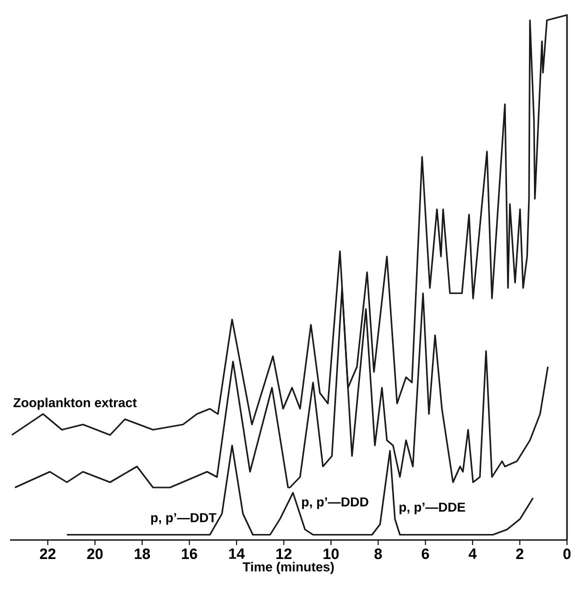 Image resolution: width=571 pixels, height=596 pixels. What do you see at coordinates (288, 568) in the screenshot?
I see `x-axis-title: Time (minutes)` at bounding box center [288, 568].